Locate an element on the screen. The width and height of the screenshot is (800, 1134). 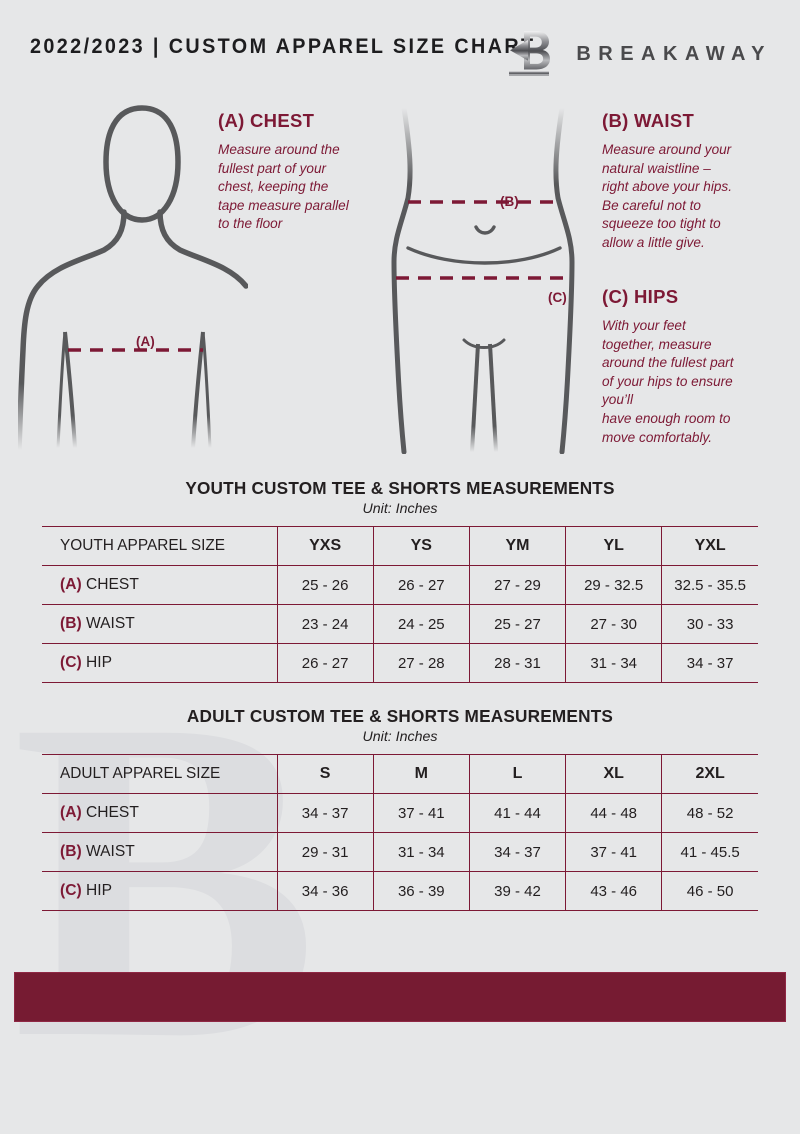
waist-heading: (B) WAIST is located at coordinates (648, 120).